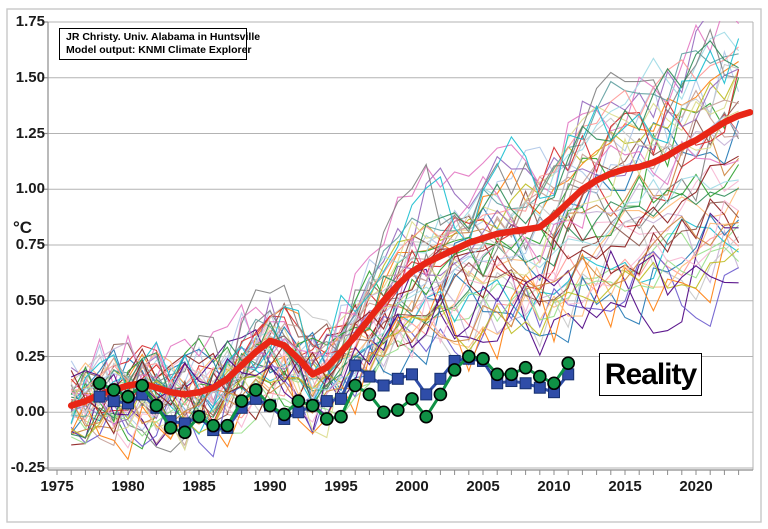  Describe the element at coordinates (30, 133) in the screenshot. I see `y-tick-label: 1.25` at that location.